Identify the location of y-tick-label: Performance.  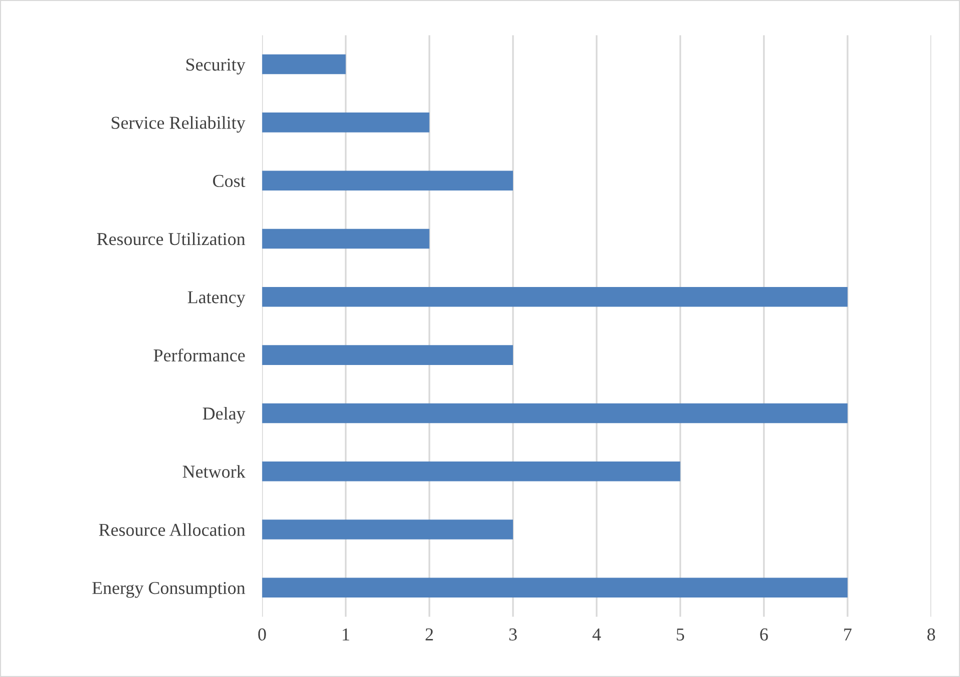
(199, 355).